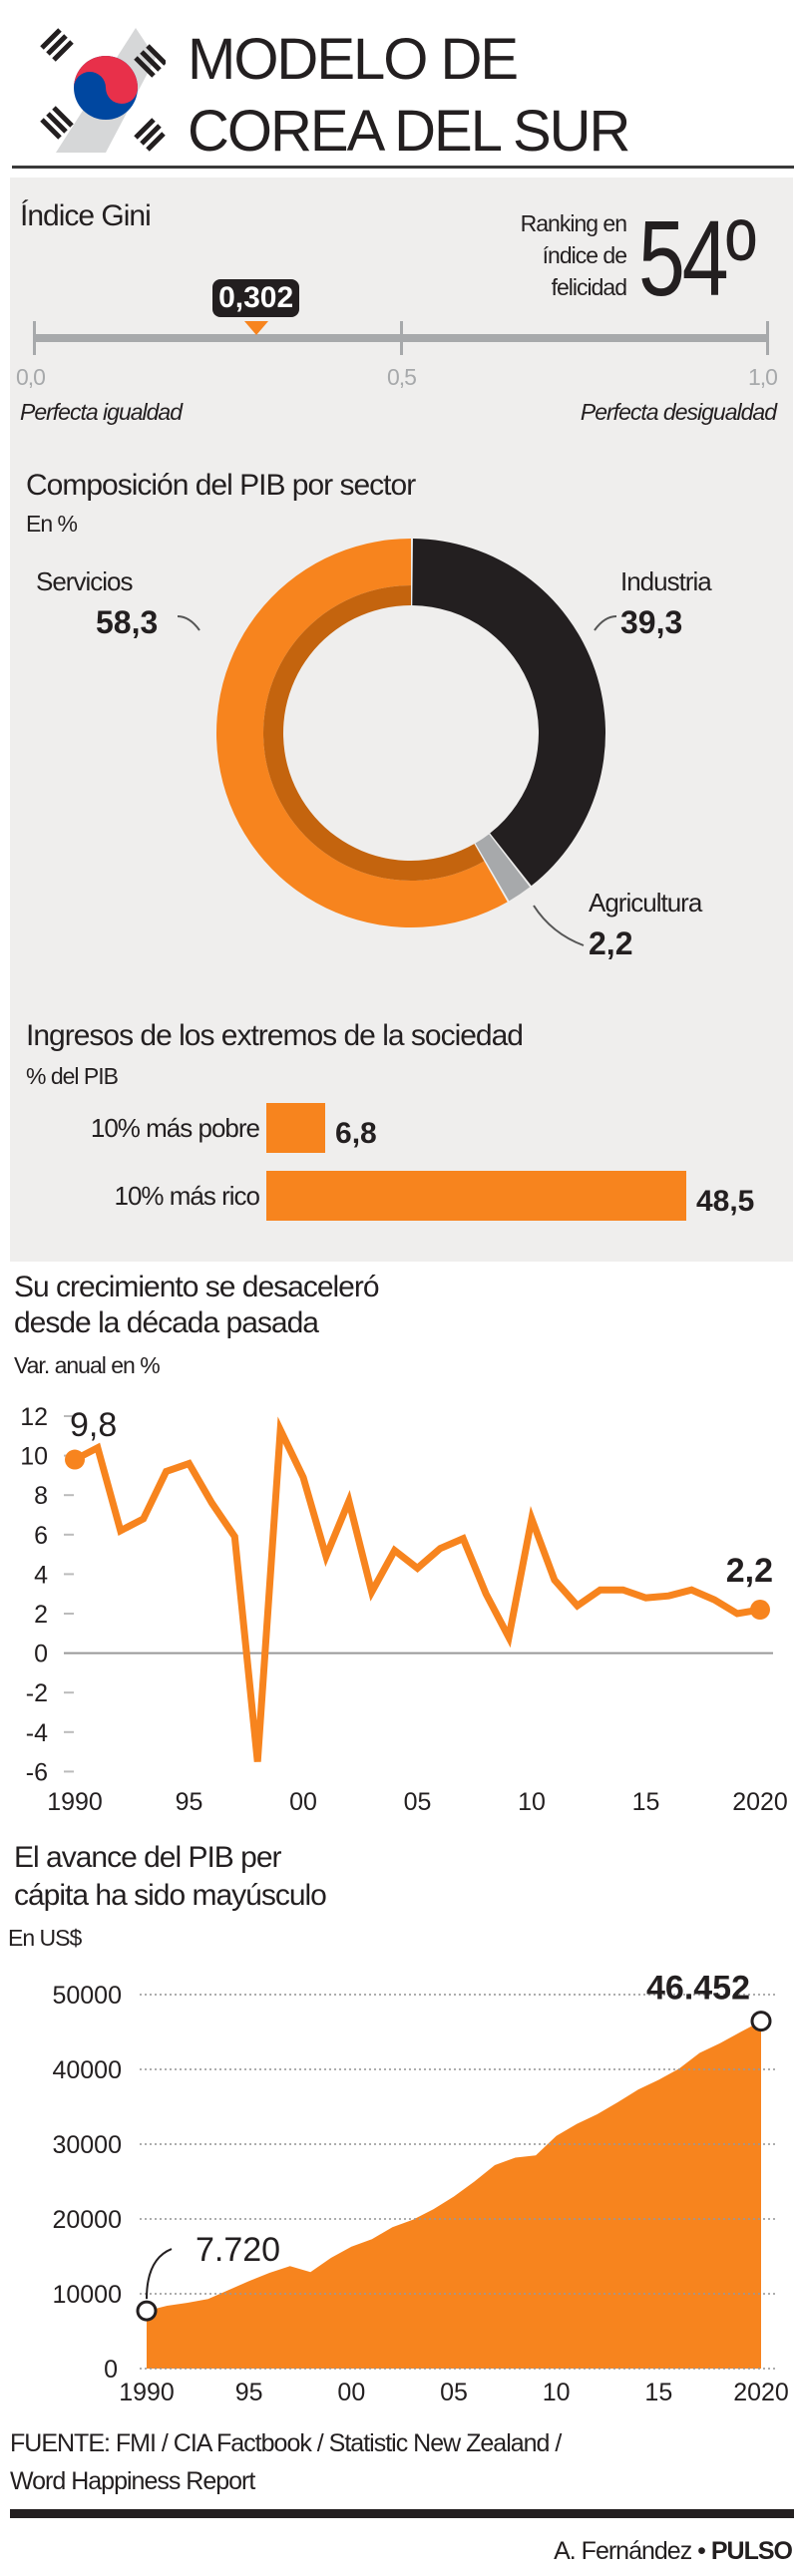 The height and width of the screenshot is (2576, 798). Describe the element at coordinates (93, 1425) in the screenshot. I see `annotation-first: 9,8` at that location.